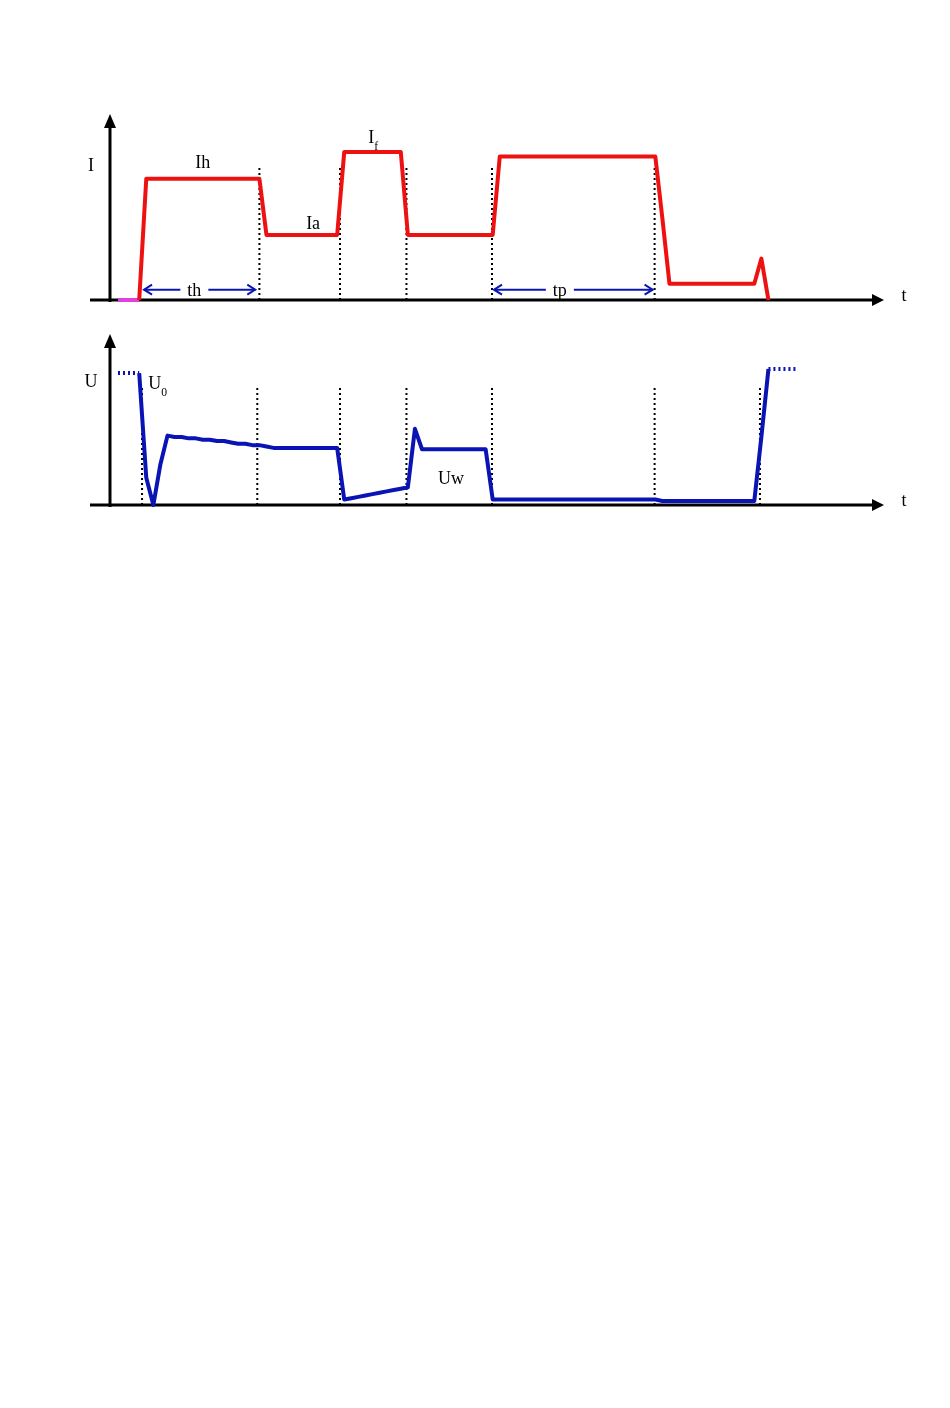 Image resolution: width=950 pixels, height=1408 pixels. What do you see at coordinates (451, 477) in the screenshot?
I see `annotation: Uw` at bounding box center [451, 477].